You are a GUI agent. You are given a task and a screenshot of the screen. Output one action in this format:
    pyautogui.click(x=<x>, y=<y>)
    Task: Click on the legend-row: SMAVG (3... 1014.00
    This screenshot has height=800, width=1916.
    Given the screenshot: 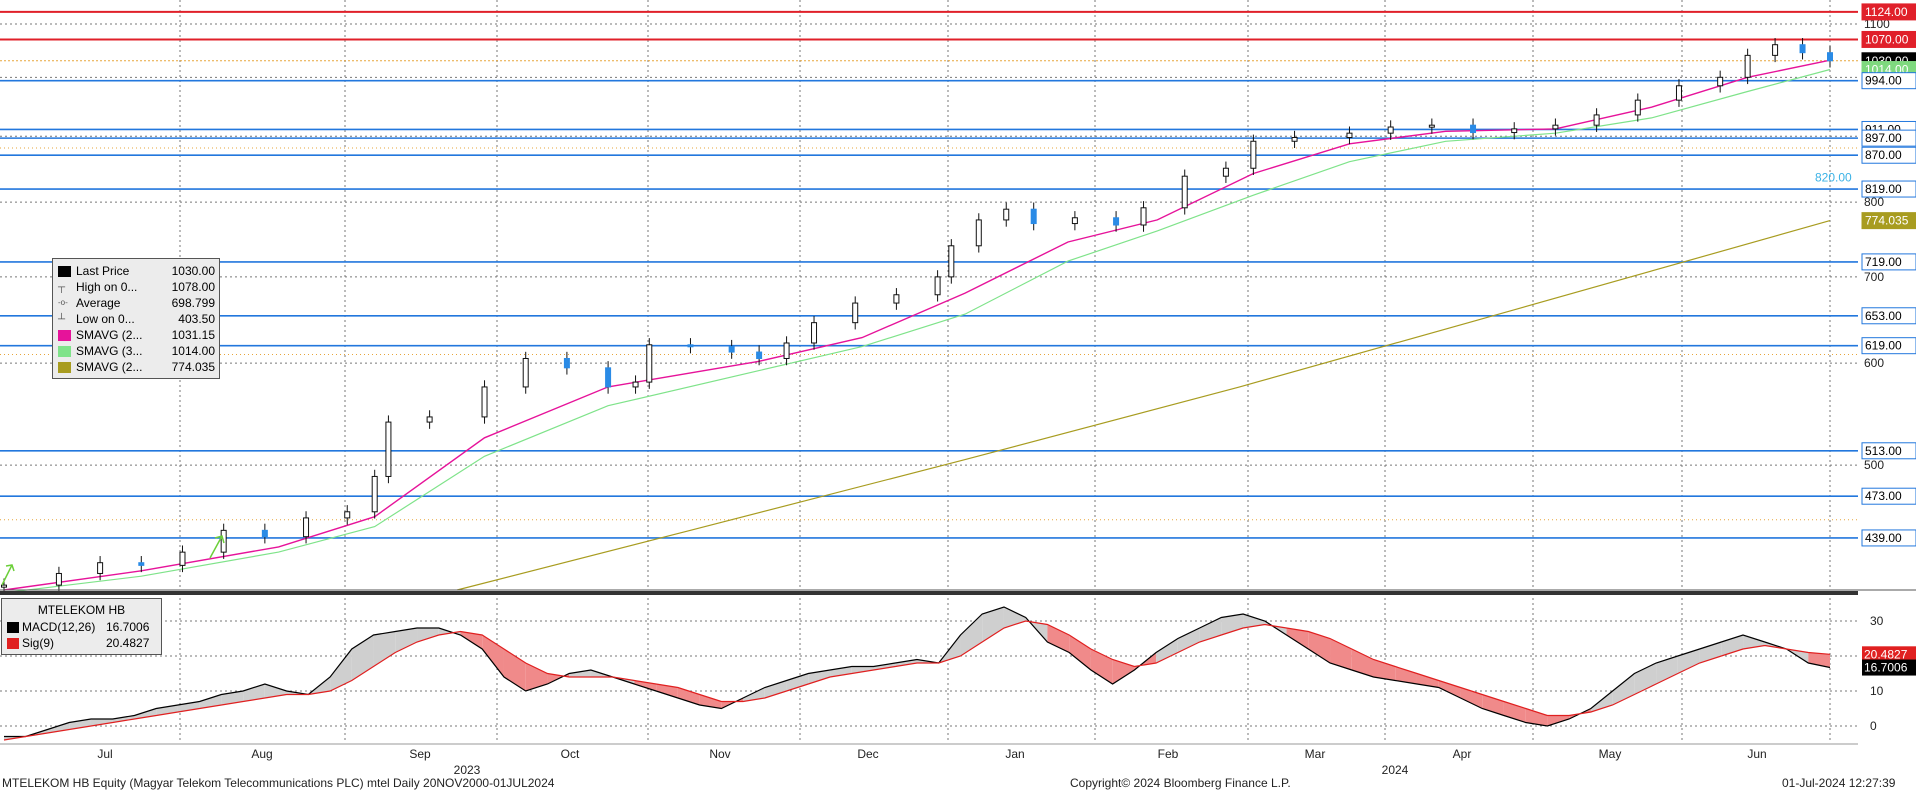 What is the action you would take?
    pyautogui.click(x=136, y=351)
    